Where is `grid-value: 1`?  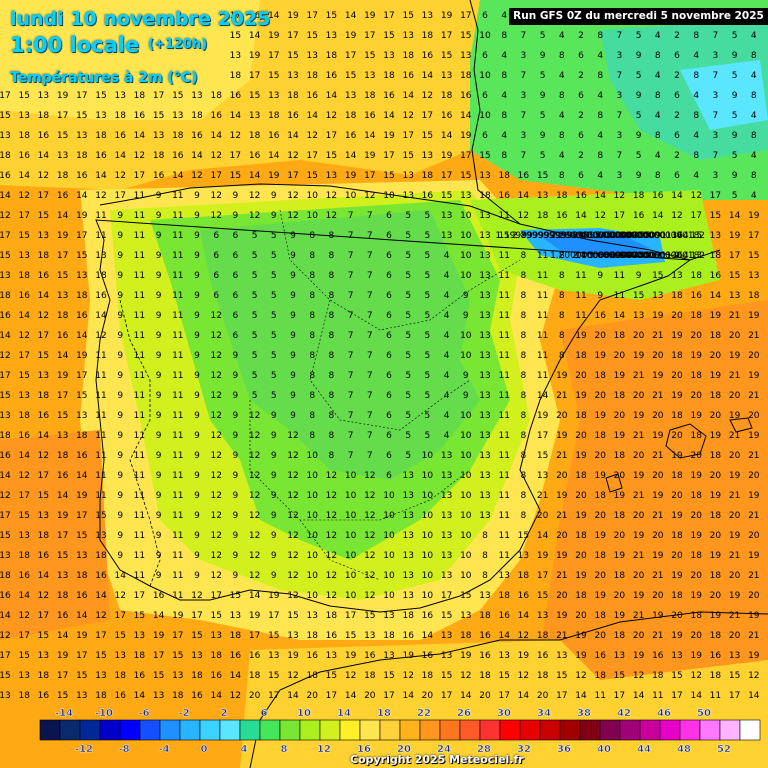
grid-value: 1 is located at coordinates (581, 236).